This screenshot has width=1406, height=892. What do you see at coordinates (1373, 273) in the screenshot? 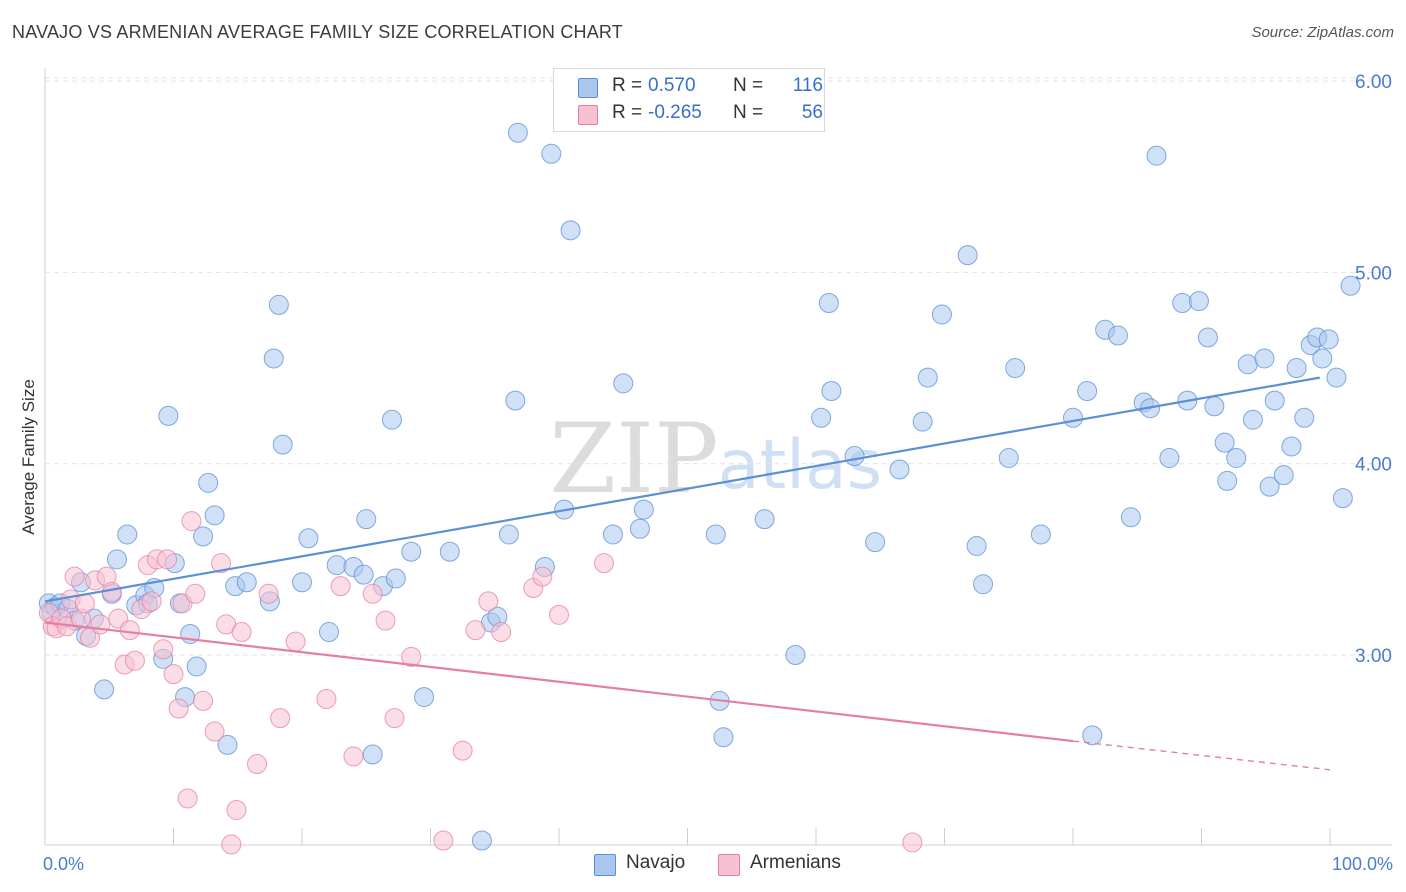
I see `y-tick-label: 5.00` at bounding box center [1373, 273].